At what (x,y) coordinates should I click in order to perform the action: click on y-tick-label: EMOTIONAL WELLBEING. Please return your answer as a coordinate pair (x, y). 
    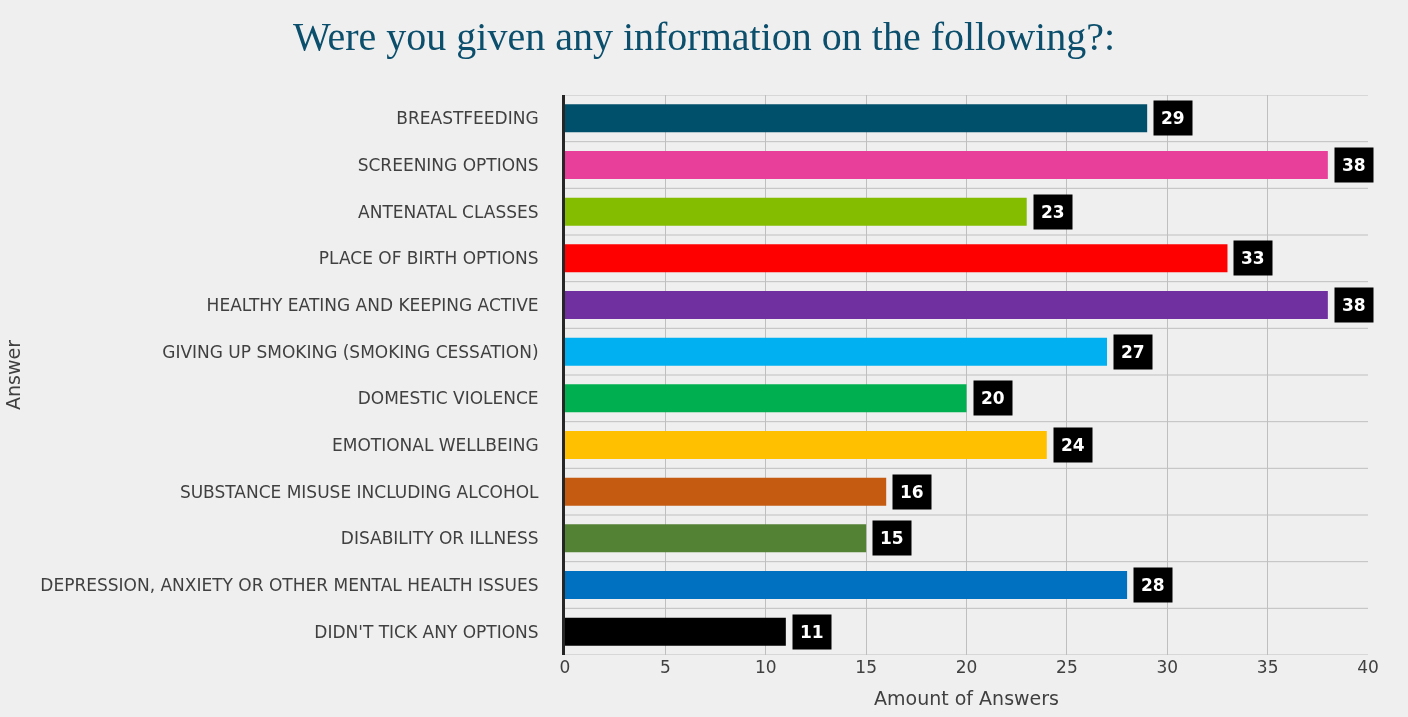
    Looking at the image, I should click on (435, 444).